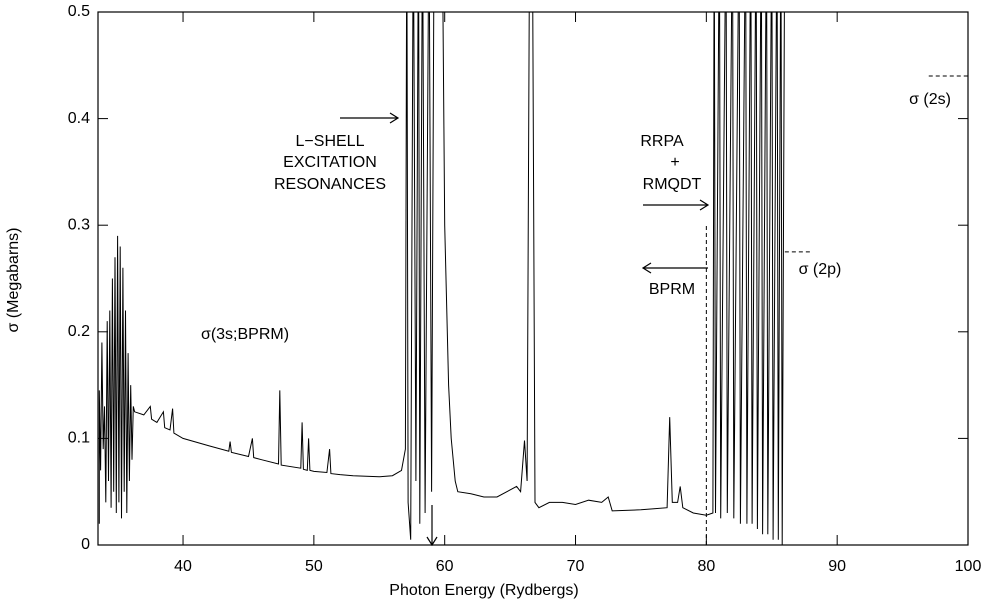 This screenshot has width=990, height=602. What do you see at coordinates (674, 162) in the screenshot?
I see `annotation: +` at bounding box center [674, 162].